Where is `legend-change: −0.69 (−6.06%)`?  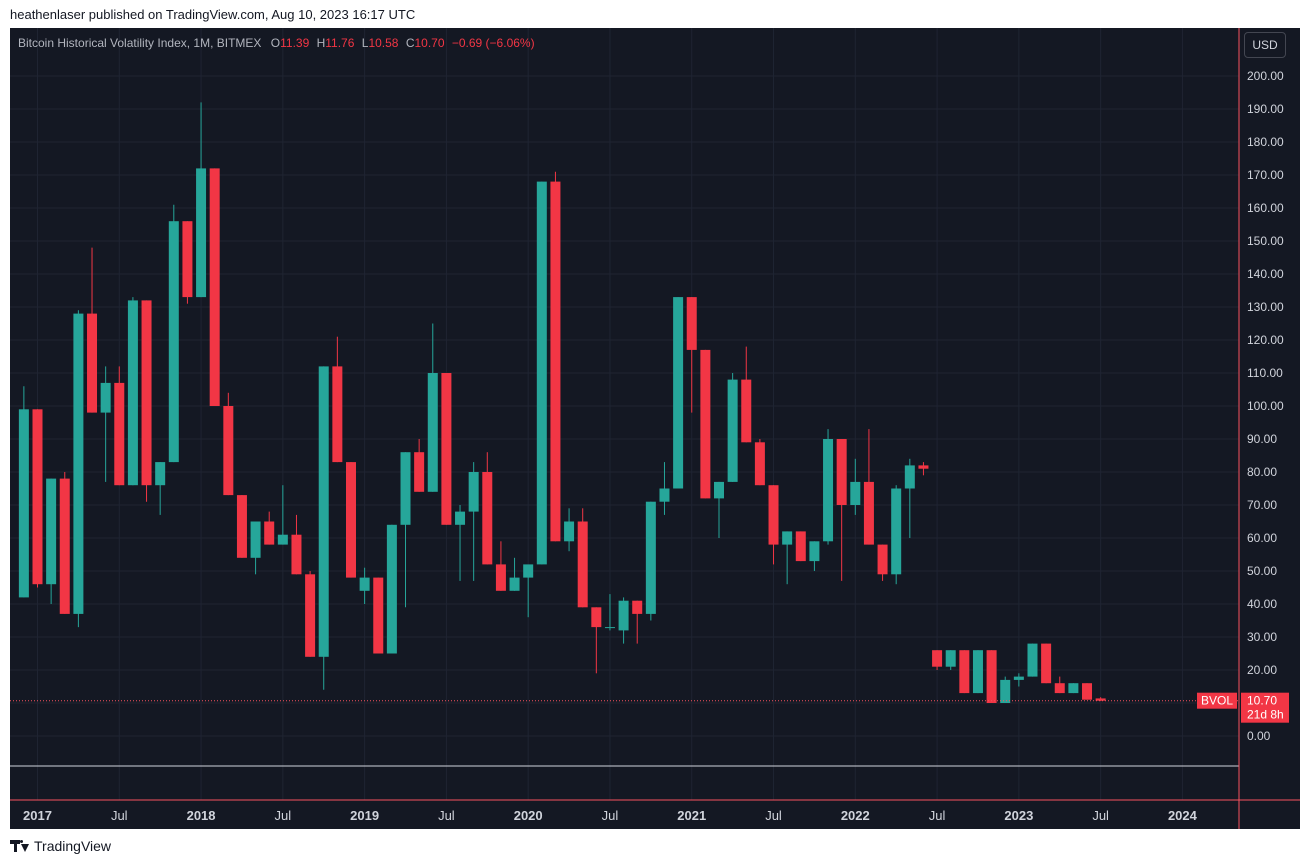
legend-change: −0.69 (−6.06%) is located at coordinates (493, 43).